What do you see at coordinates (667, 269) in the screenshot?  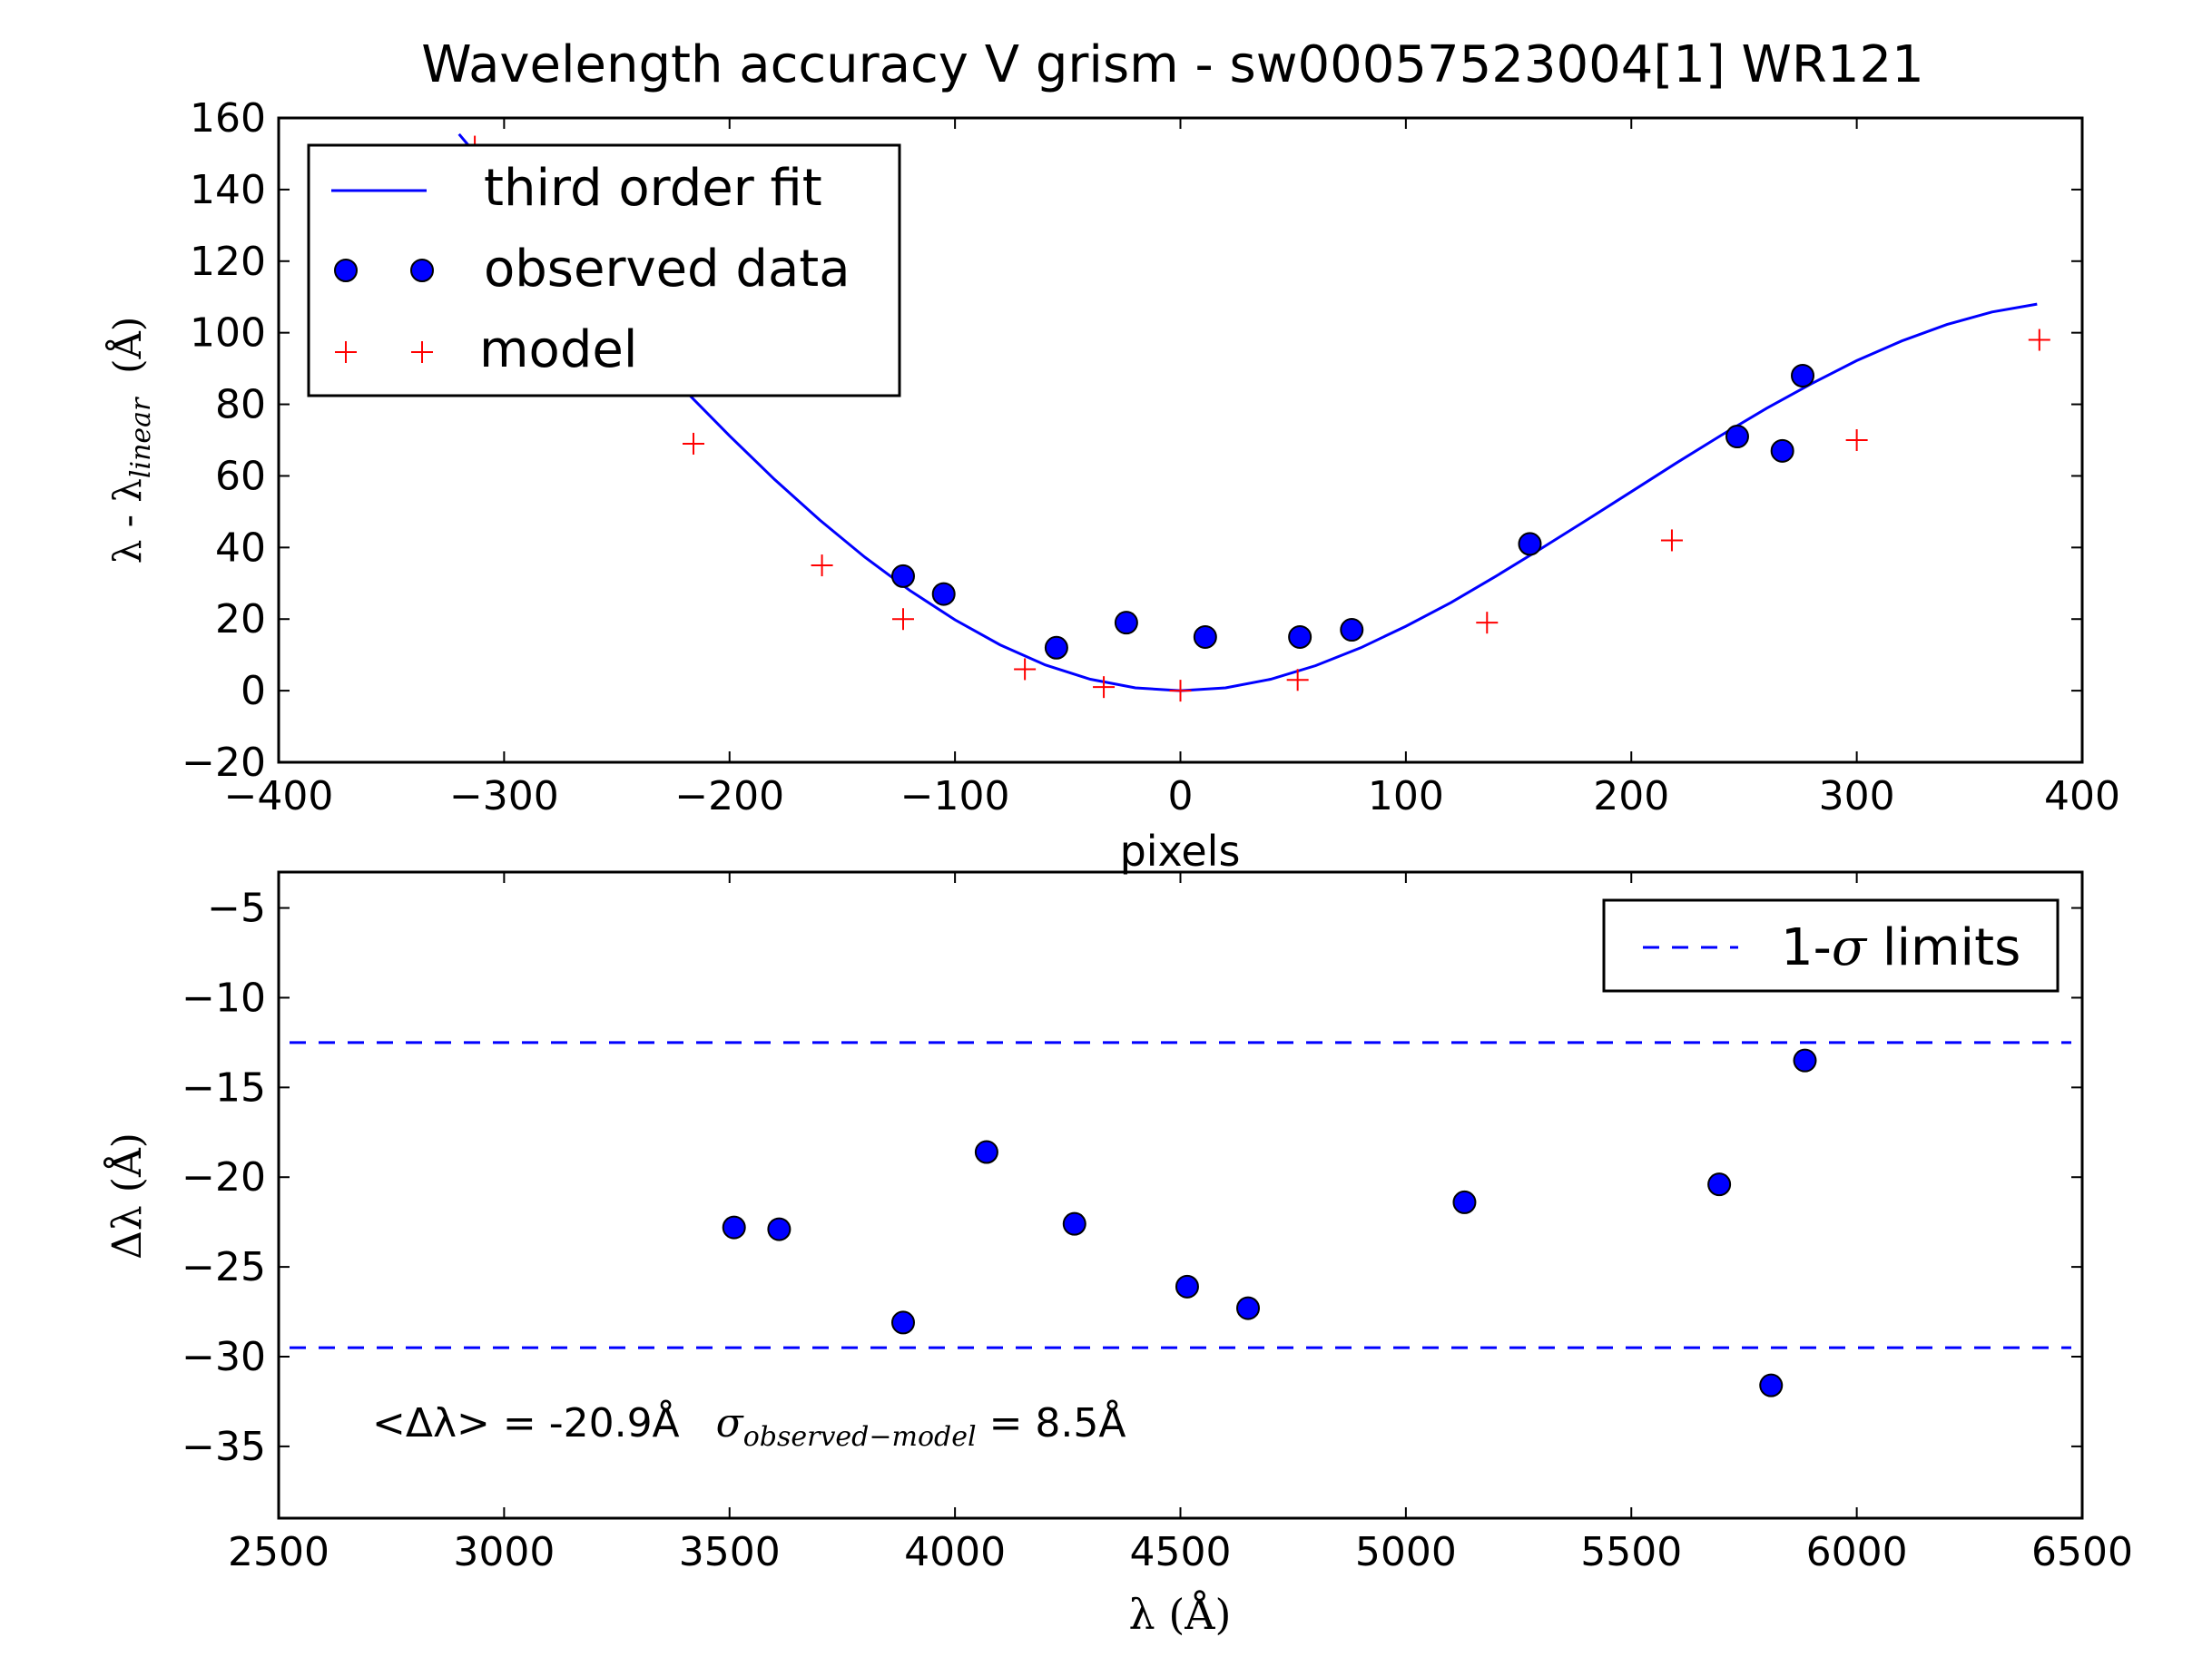 I see `legend-label-observed: observed data` at bounding box center [667, 269].